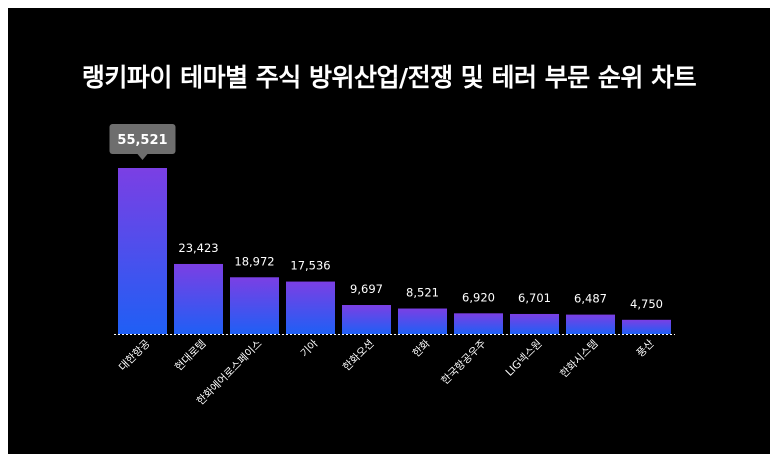 The width and height of the screenshot is (780, 468). Describe the element at coordinates (645, 348) in the screenshot. I see `category-label: 풍산` at that location.